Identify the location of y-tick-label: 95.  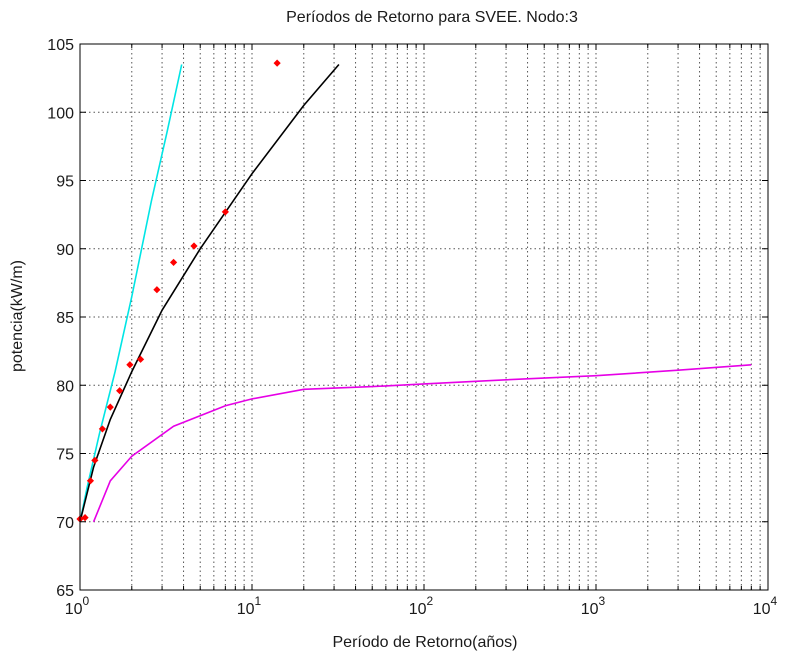
(65, 182).